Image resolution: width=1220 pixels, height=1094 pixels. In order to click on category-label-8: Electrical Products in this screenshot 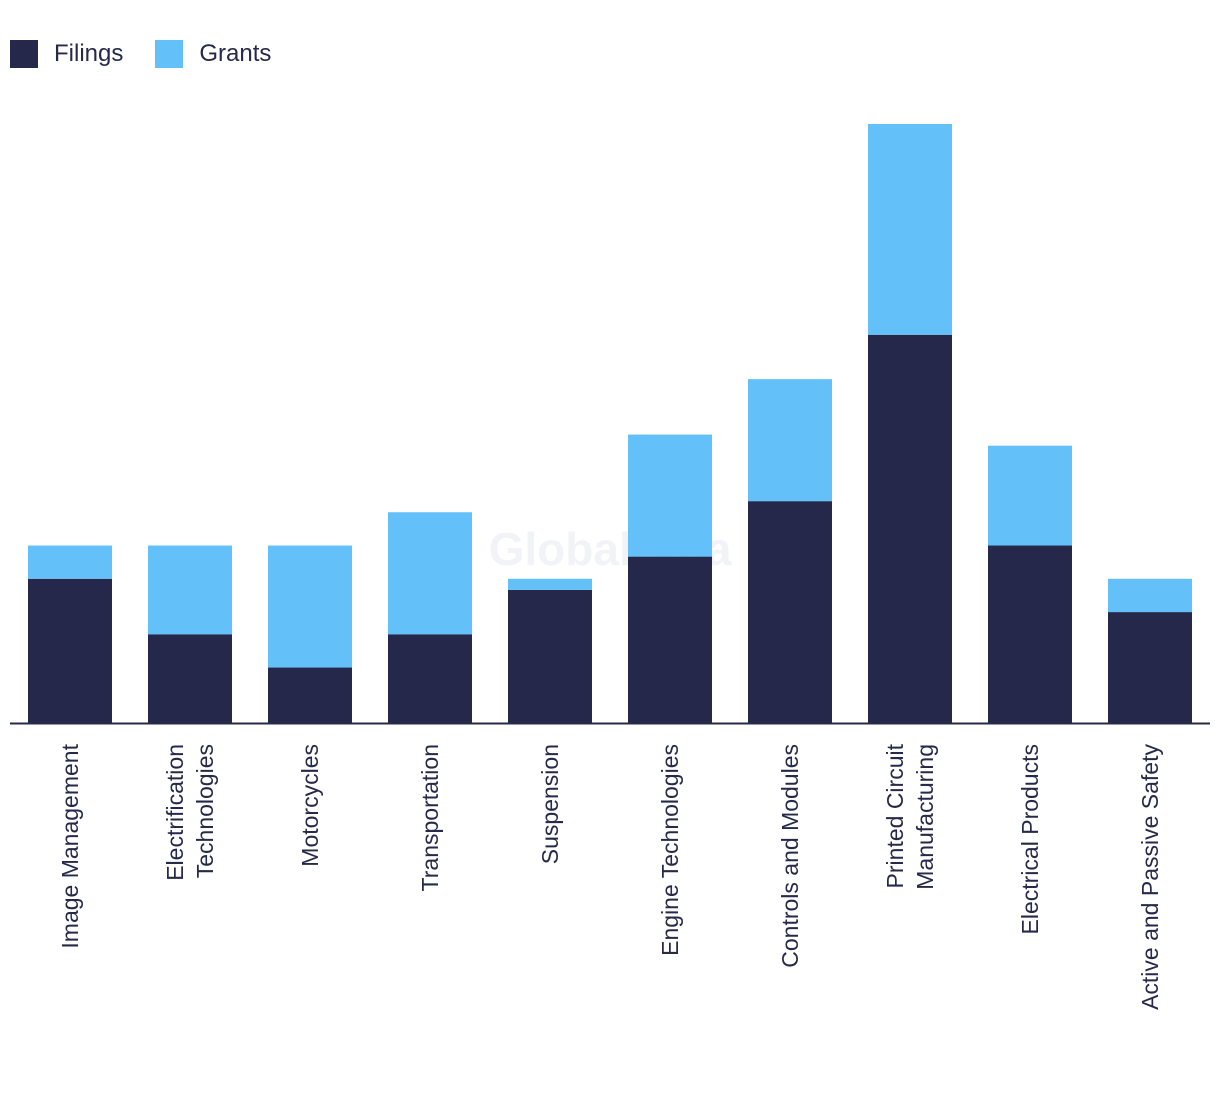, I will do `click(1030, 839)`.